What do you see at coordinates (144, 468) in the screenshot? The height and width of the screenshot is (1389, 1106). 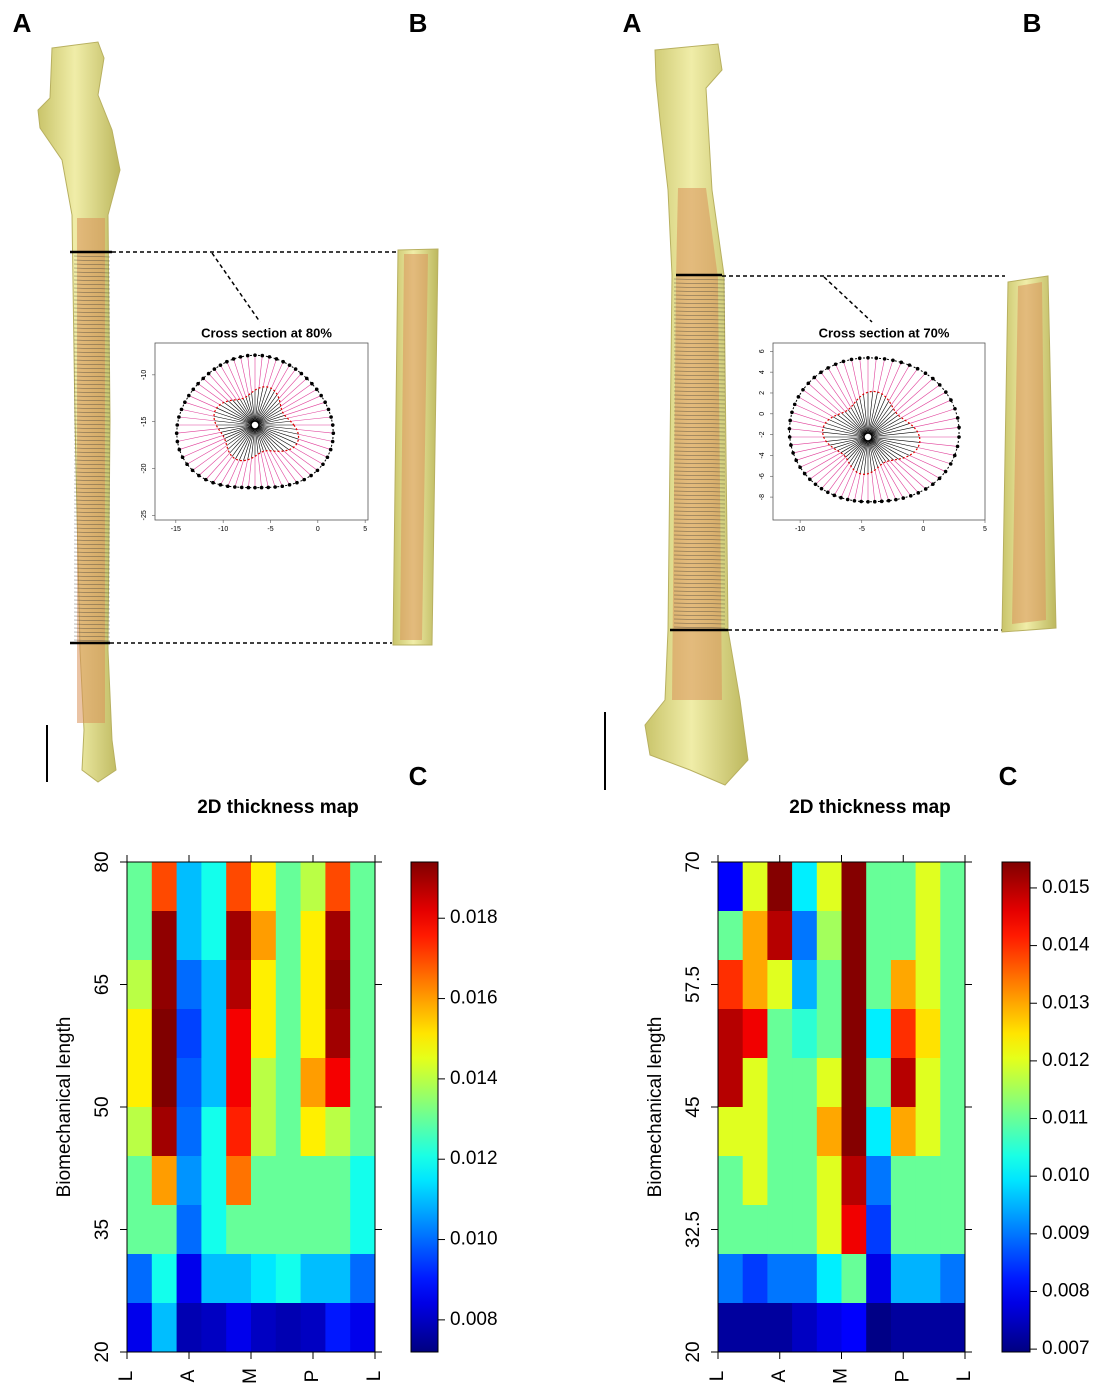 I see `y-tick-label: -20` at bounding box center [144, 468].